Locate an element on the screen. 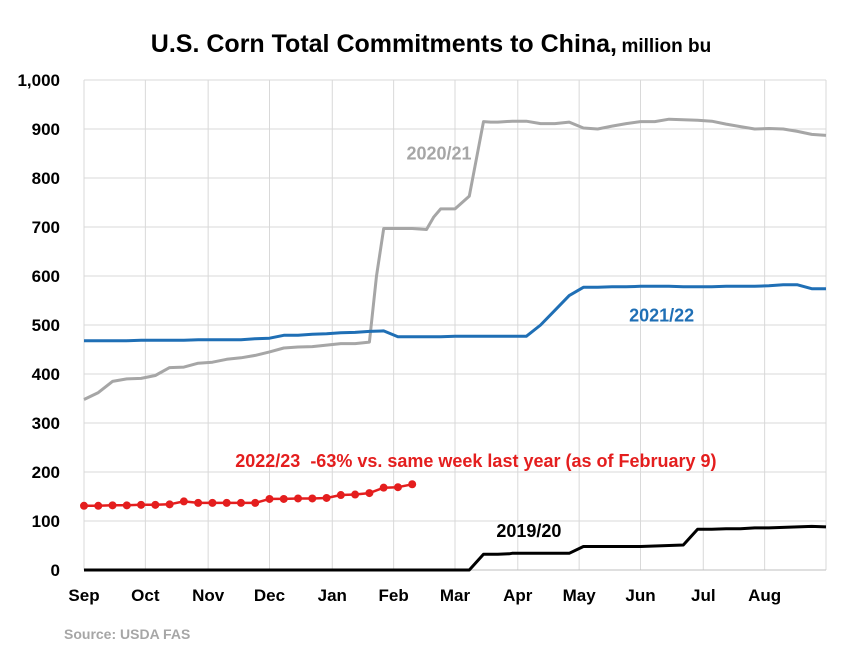 This screenshot has height=661, width=862. y-tick-label: 800 is located at coordinates (46, 178).